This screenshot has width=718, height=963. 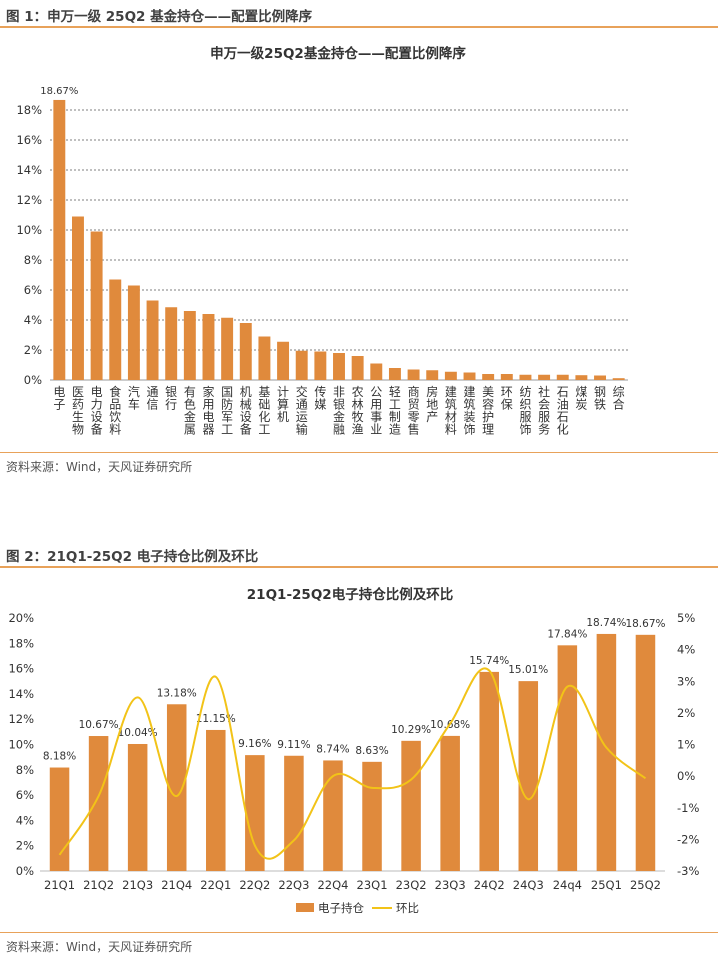 I want to click on bar-综合, so click(x=618, y=379).